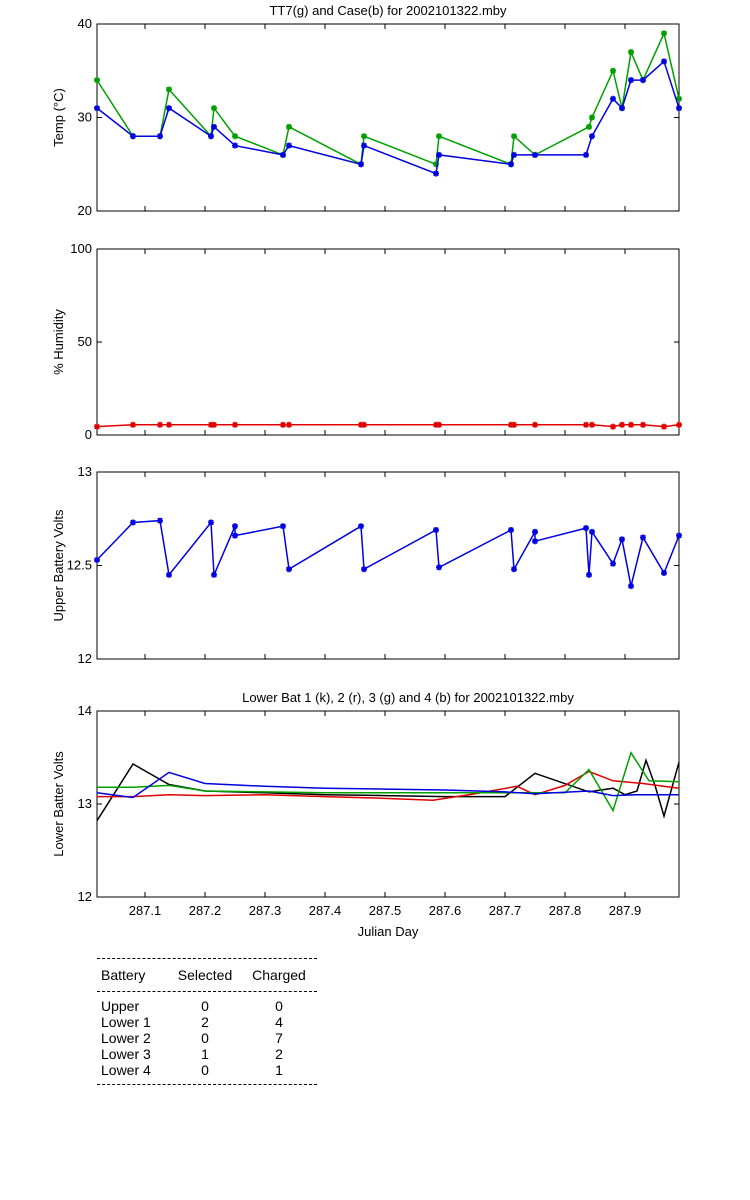 This screenshot has width=750, height=1200. I want to click on battery-name: Lower 4, so click(126, 1070).